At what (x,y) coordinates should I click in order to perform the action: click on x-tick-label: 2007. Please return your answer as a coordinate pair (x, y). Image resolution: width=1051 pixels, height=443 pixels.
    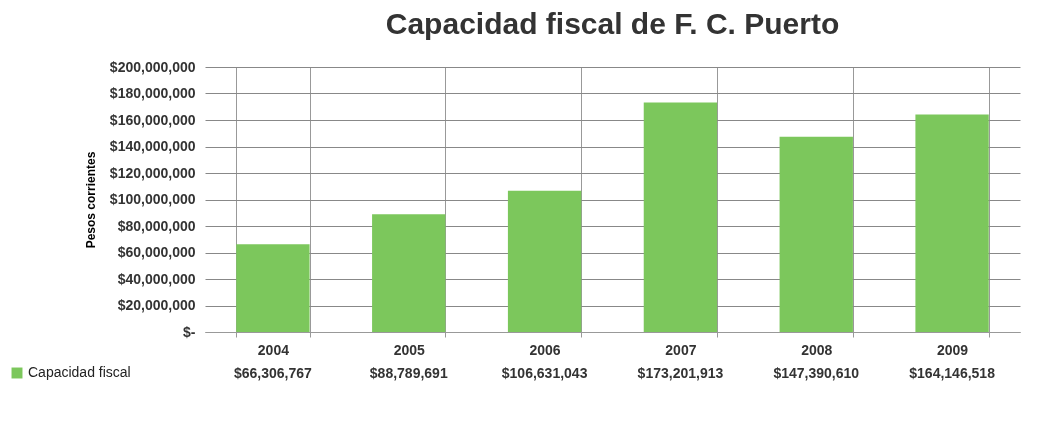
    Looking at the image, I should click on (681, 349).